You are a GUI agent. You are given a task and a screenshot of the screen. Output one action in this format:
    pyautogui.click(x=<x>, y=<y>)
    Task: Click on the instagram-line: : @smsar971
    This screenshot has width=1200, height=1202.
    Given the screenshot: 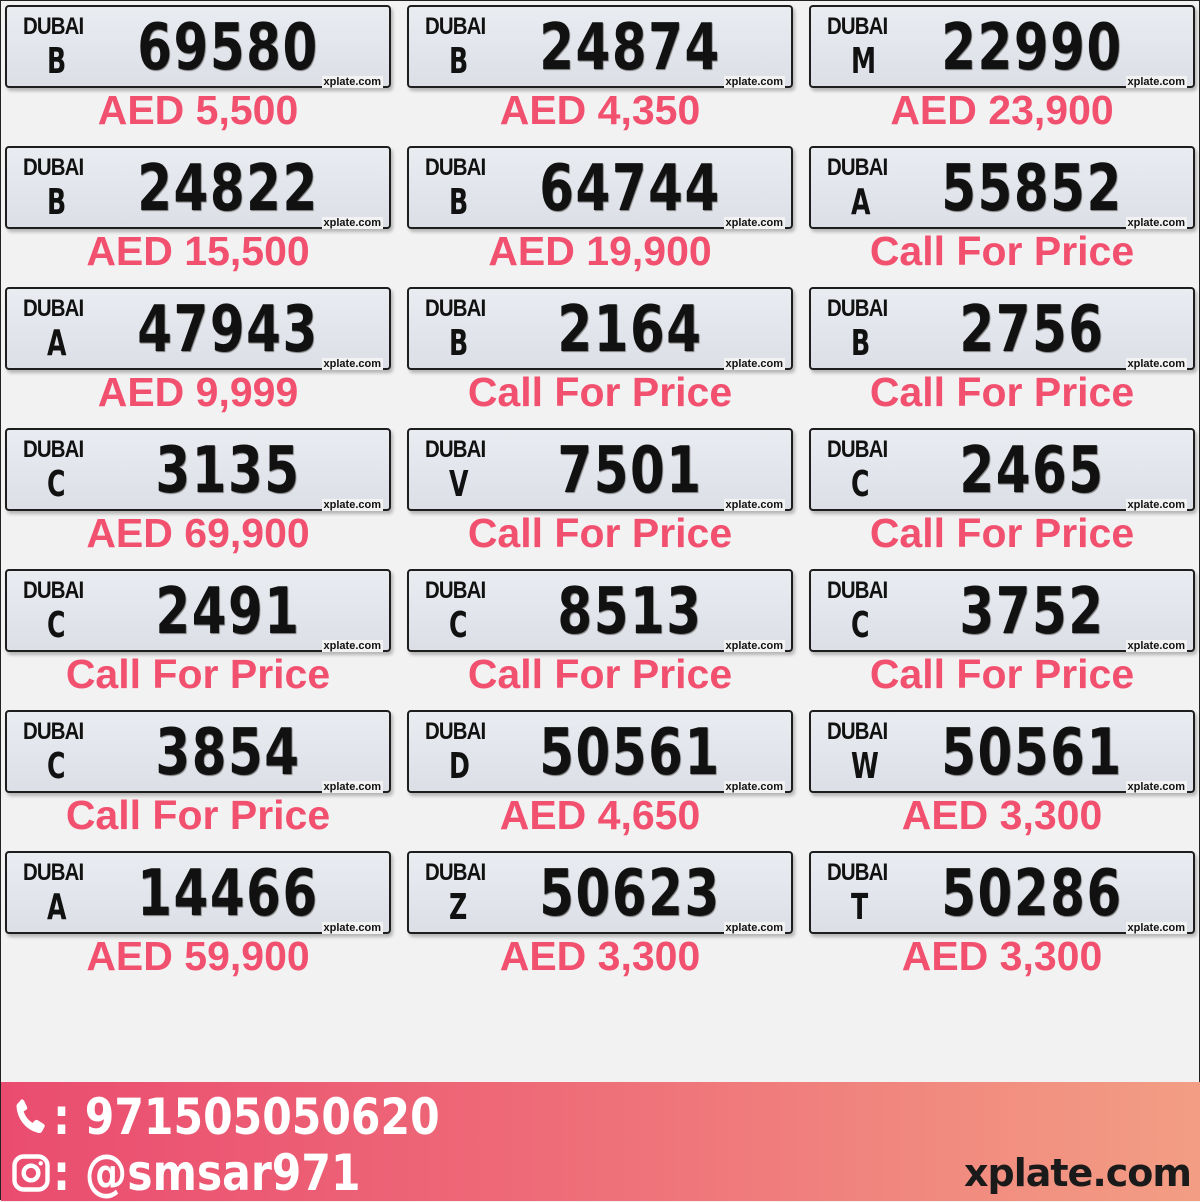 What is the action you would take?
    pyautogui.click(x=212, y=1173)
    